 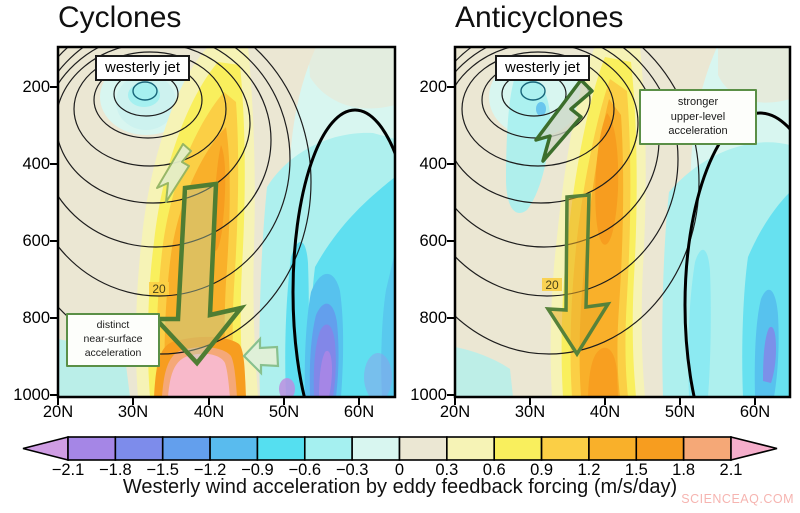 I want to click on annotation-line: stronger, so click(x=698, y=102).